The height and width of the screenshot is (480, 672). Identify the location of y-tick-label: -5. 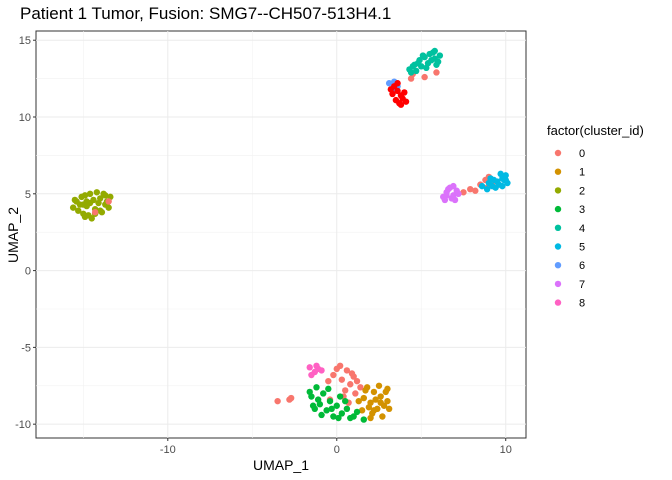
(26, 348).